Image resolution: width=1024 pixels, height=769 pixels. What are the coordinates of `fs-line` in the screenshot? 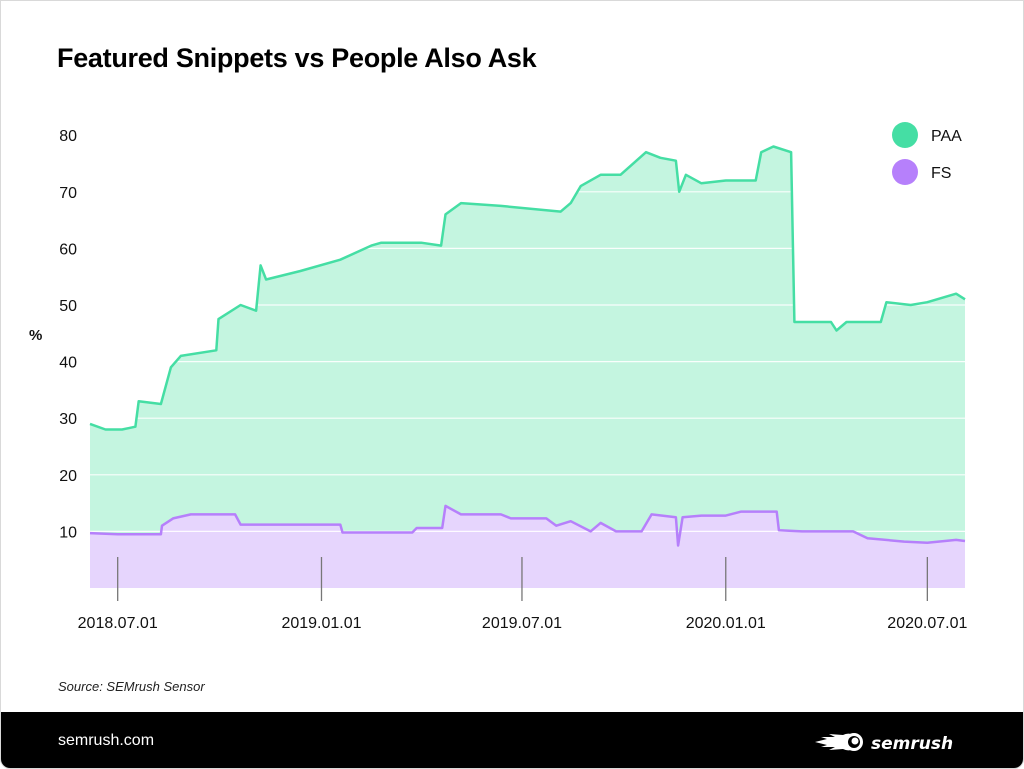 It's located at (527, 525).